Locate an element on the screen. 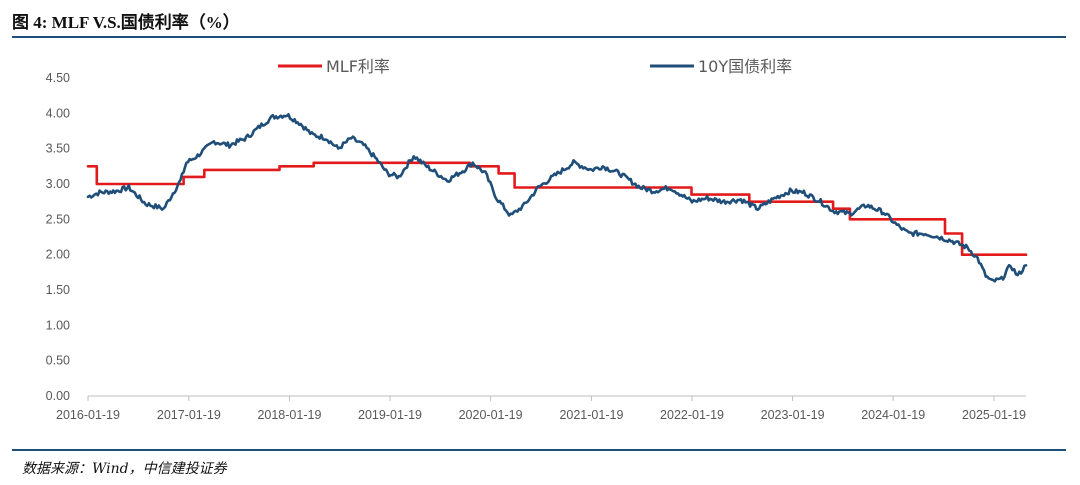  bottom-rule is located at coordinates (539, 450).